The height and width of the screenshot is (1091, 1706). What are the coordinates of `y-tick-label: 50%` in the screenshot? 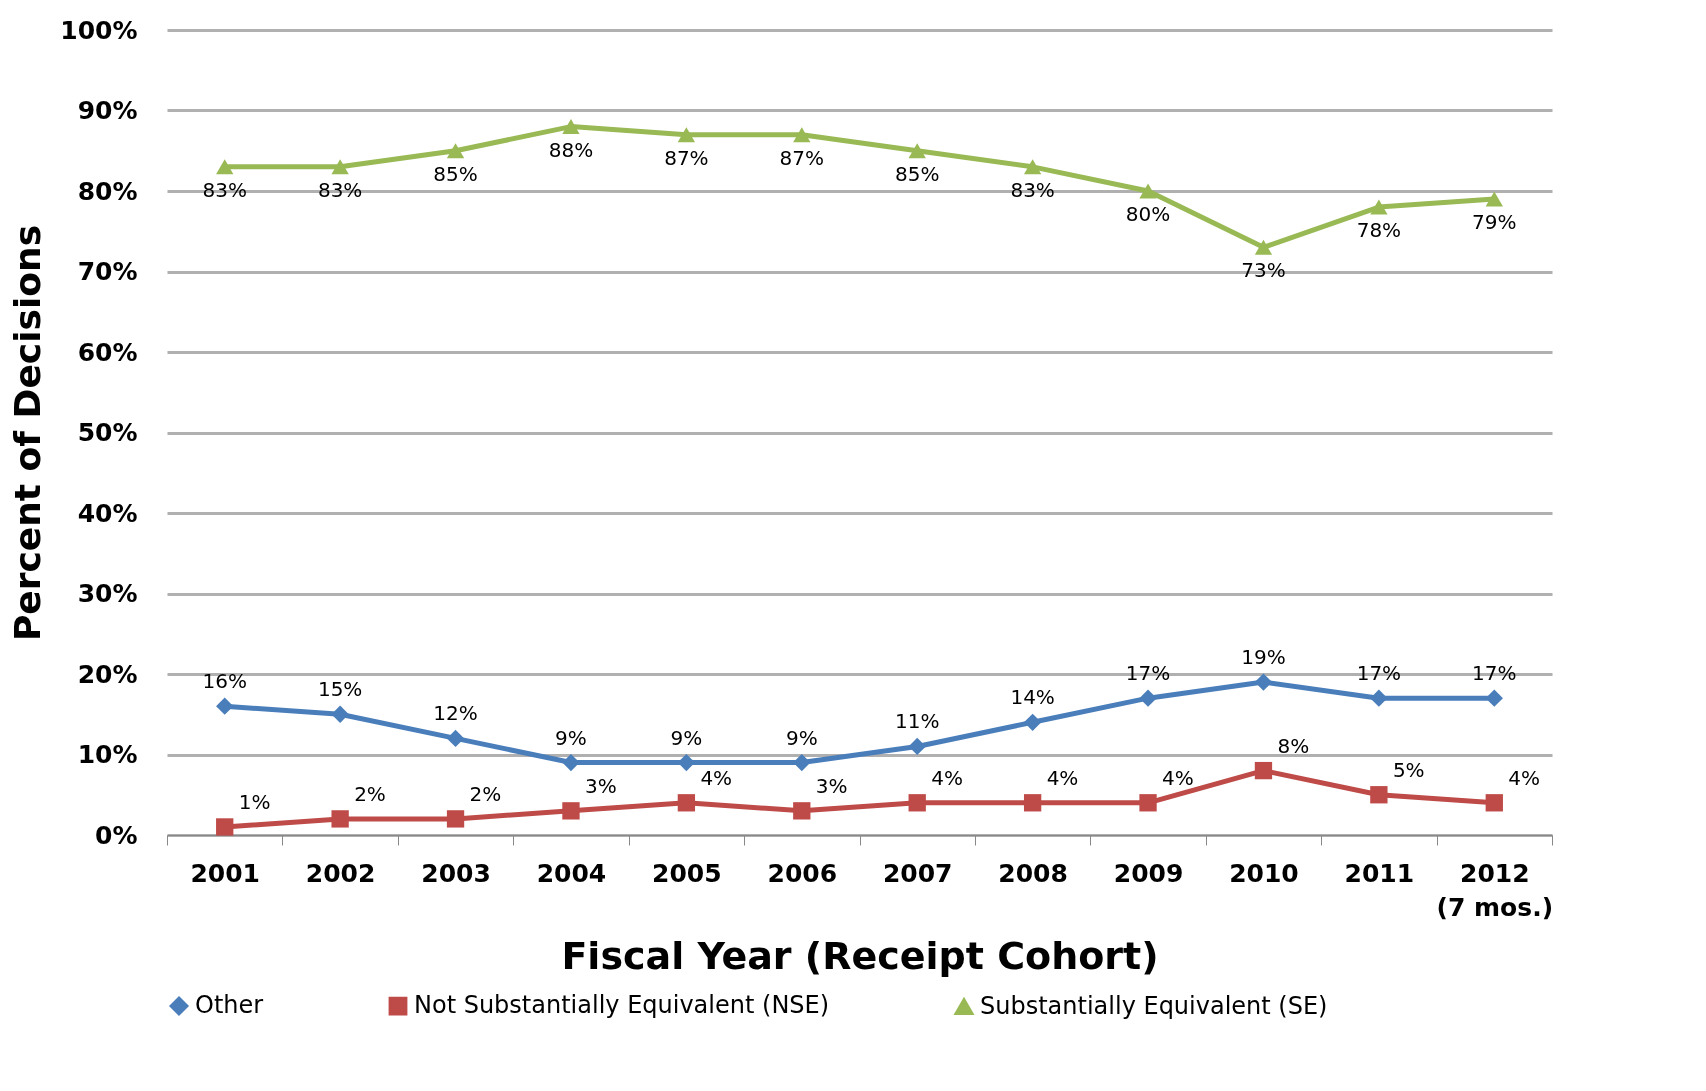 It's located at (107, 432).